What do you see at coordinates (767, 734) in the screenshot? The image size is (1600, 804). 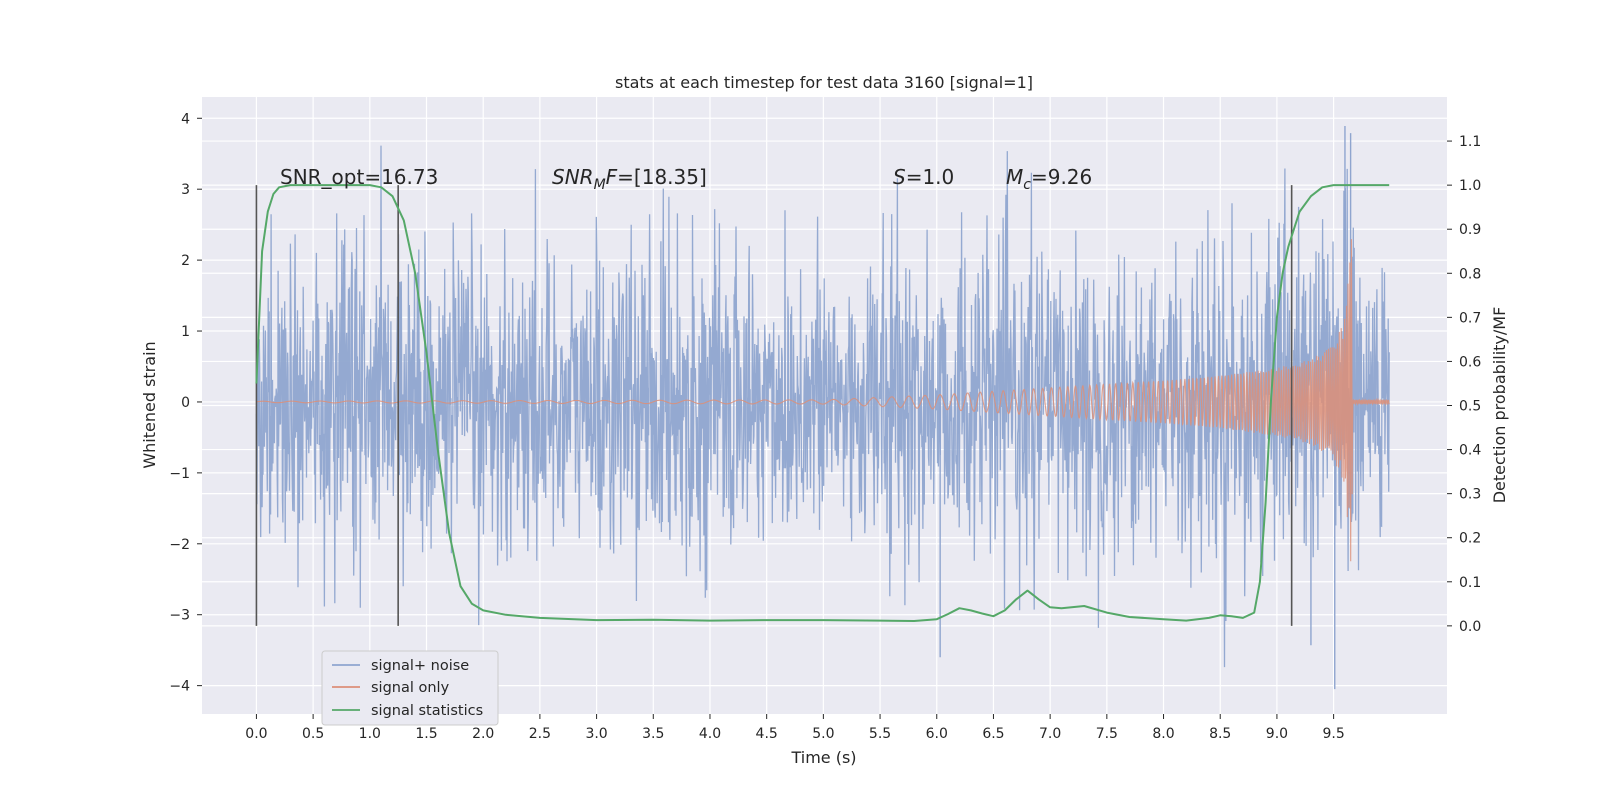 I see `x-tick-label-9: 4.5` at bounding box center [767, 734].